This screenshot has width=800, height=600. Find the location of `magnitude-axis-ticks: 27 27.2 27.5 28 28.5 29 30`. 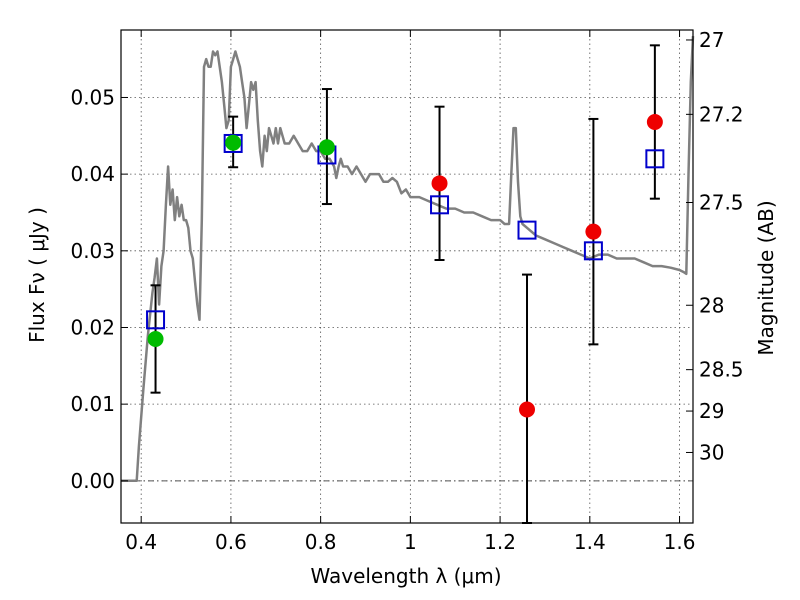

magnitude-axis-ticks: 27 27.2 27.5 28 28.5 29 30 is located at coordinates (715, 246).